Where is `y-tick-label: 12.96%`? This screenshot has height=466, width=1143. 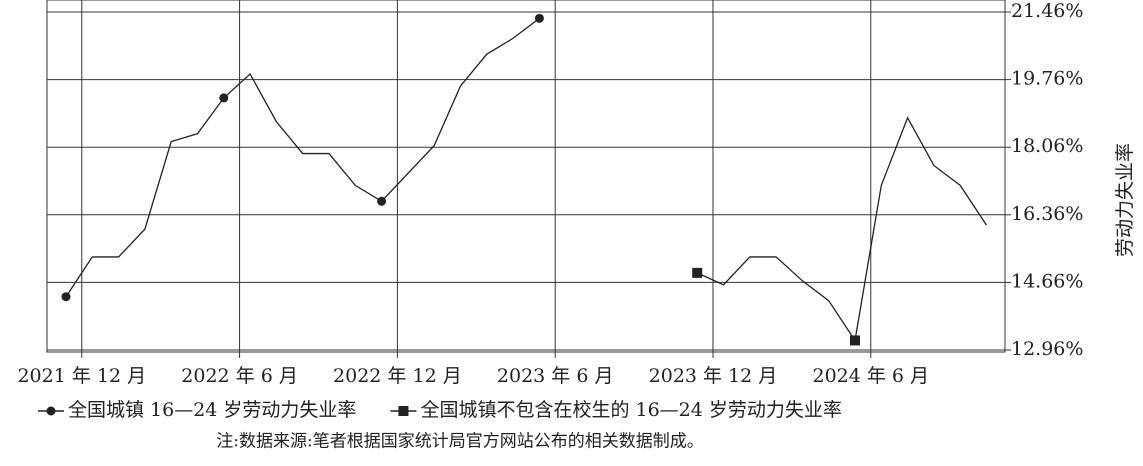 y-tick-label: 12.96% is located at coordinates (1047, 349).